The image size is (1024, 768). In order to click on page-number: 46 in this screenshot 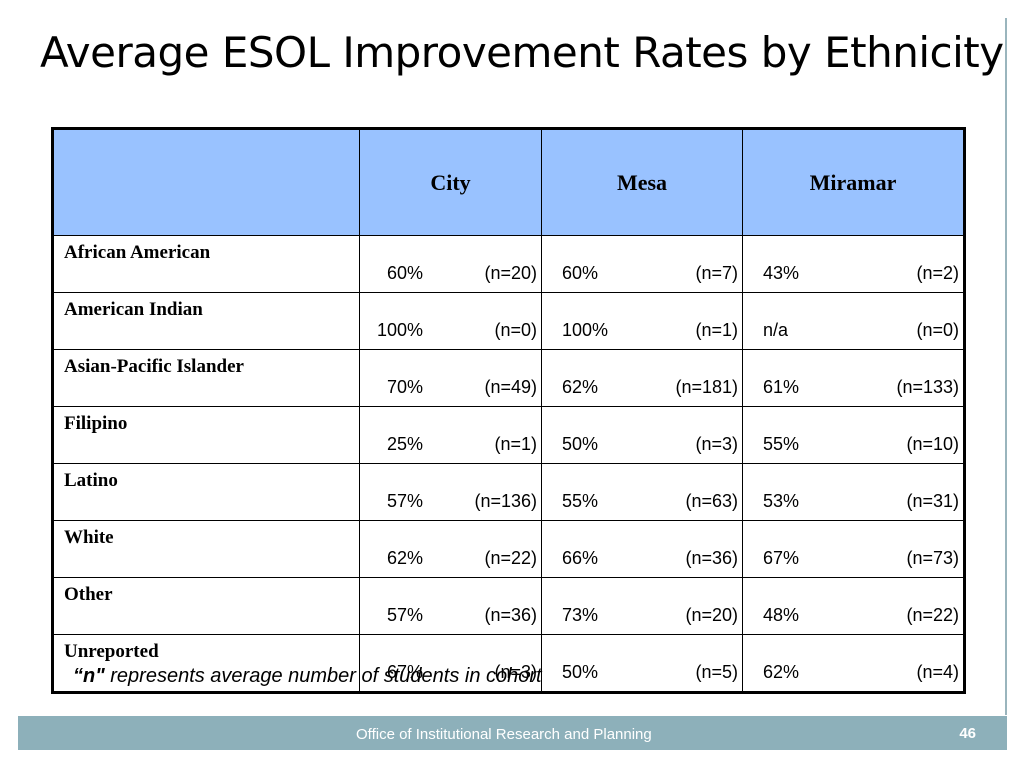, I will do `click(967, 733)`.